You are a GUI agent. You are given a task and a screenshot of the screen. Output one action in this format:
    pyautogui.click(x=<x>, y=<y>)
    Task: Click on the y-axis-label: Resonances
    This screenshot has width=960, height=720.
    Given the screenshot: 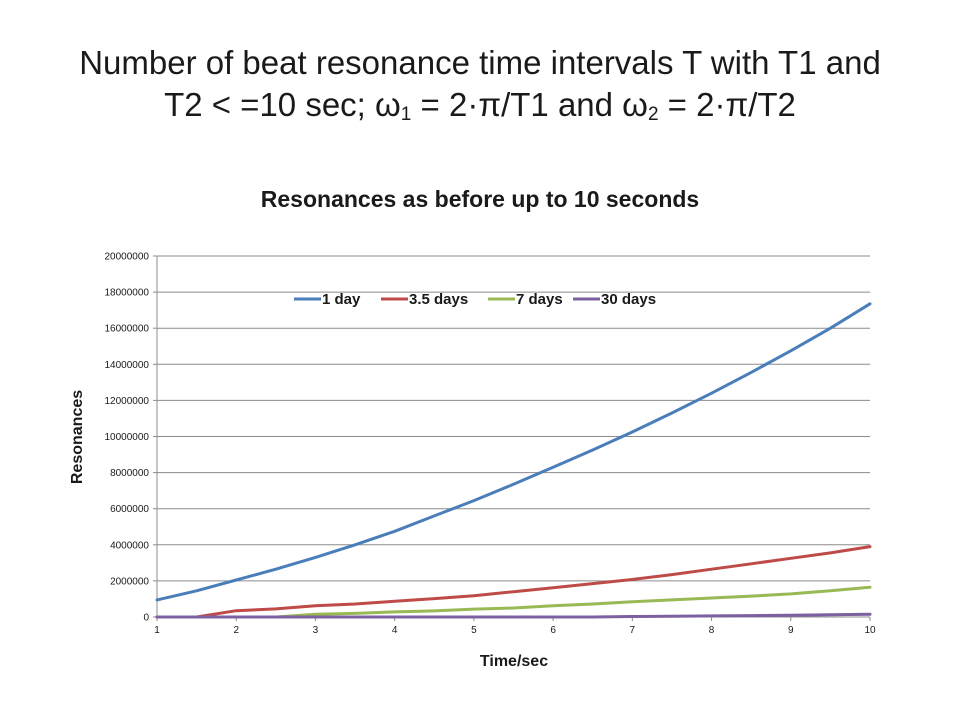 What is the action you would take?
    pyautogui.click(x=77, y=437)
    